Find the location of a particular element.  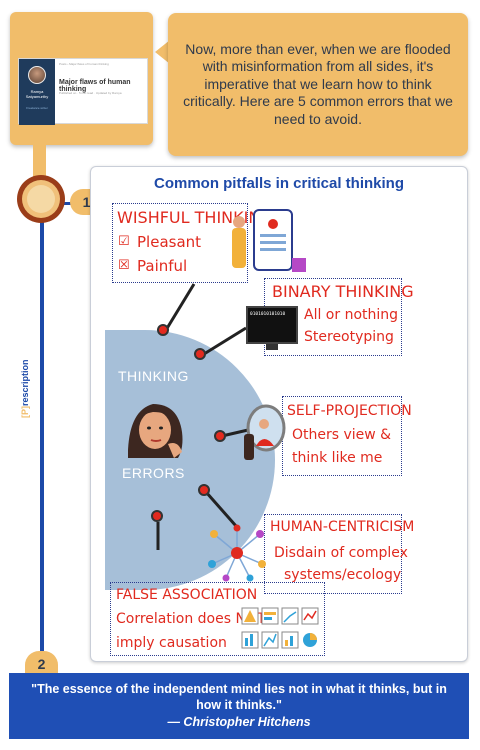

author-name: Ramya Satyamurthy is located at coordinates (37, 94).